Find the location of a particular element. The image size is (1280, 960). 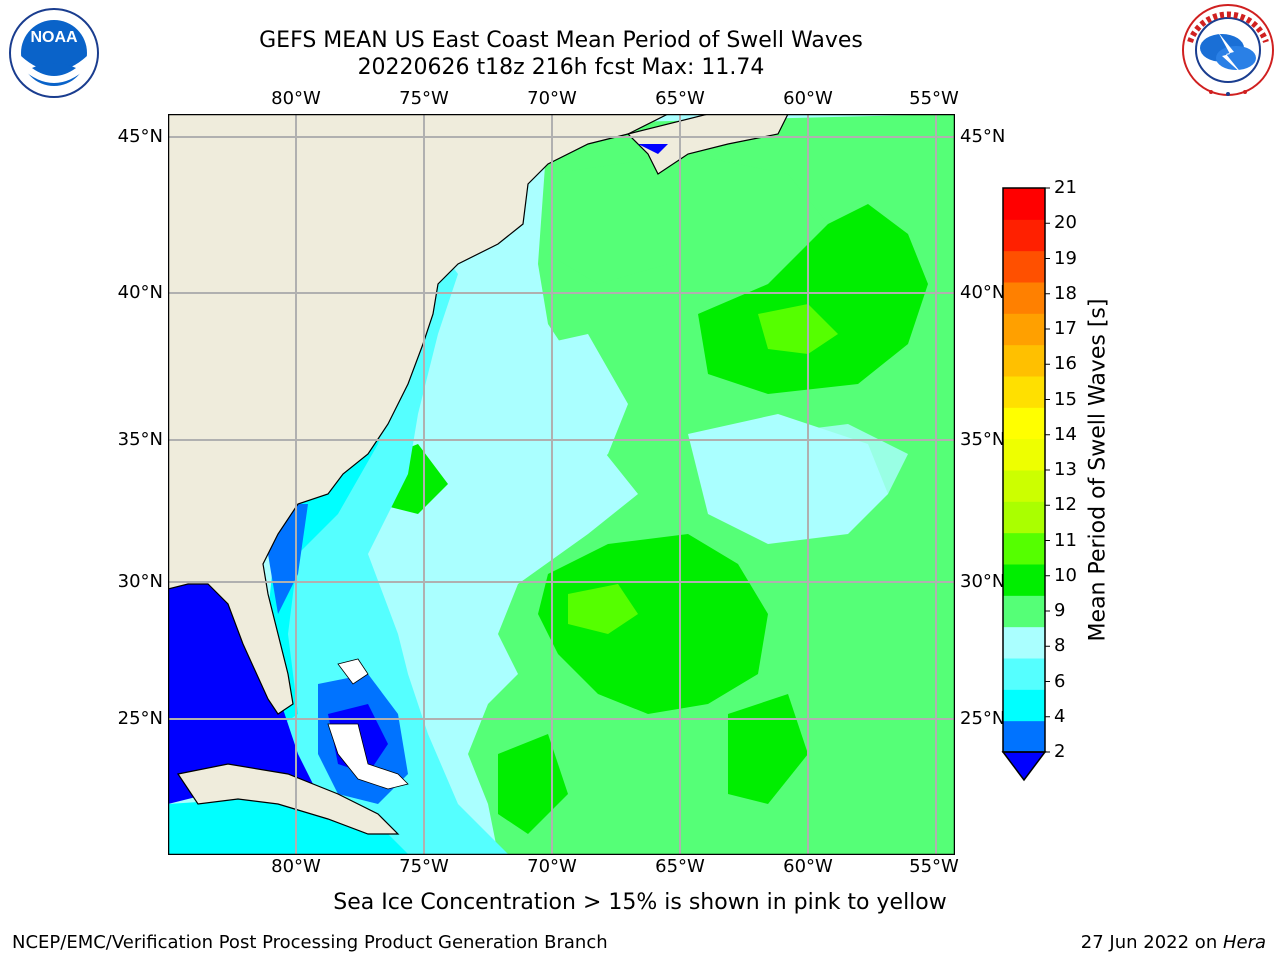

colorbar-tick-label: 15 is located at coordinates (1065, 399).